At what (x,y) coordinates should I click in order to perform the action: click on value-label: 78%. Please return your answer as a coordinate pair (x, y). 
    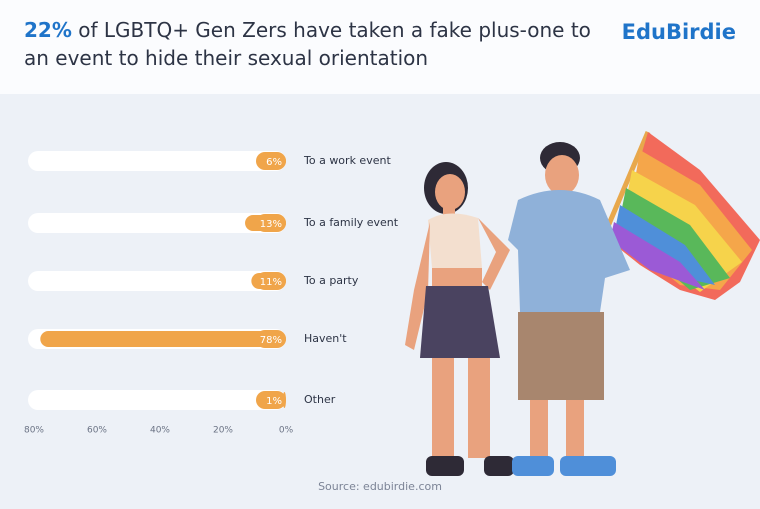
    Looking at the image, I should click on (271, 340).